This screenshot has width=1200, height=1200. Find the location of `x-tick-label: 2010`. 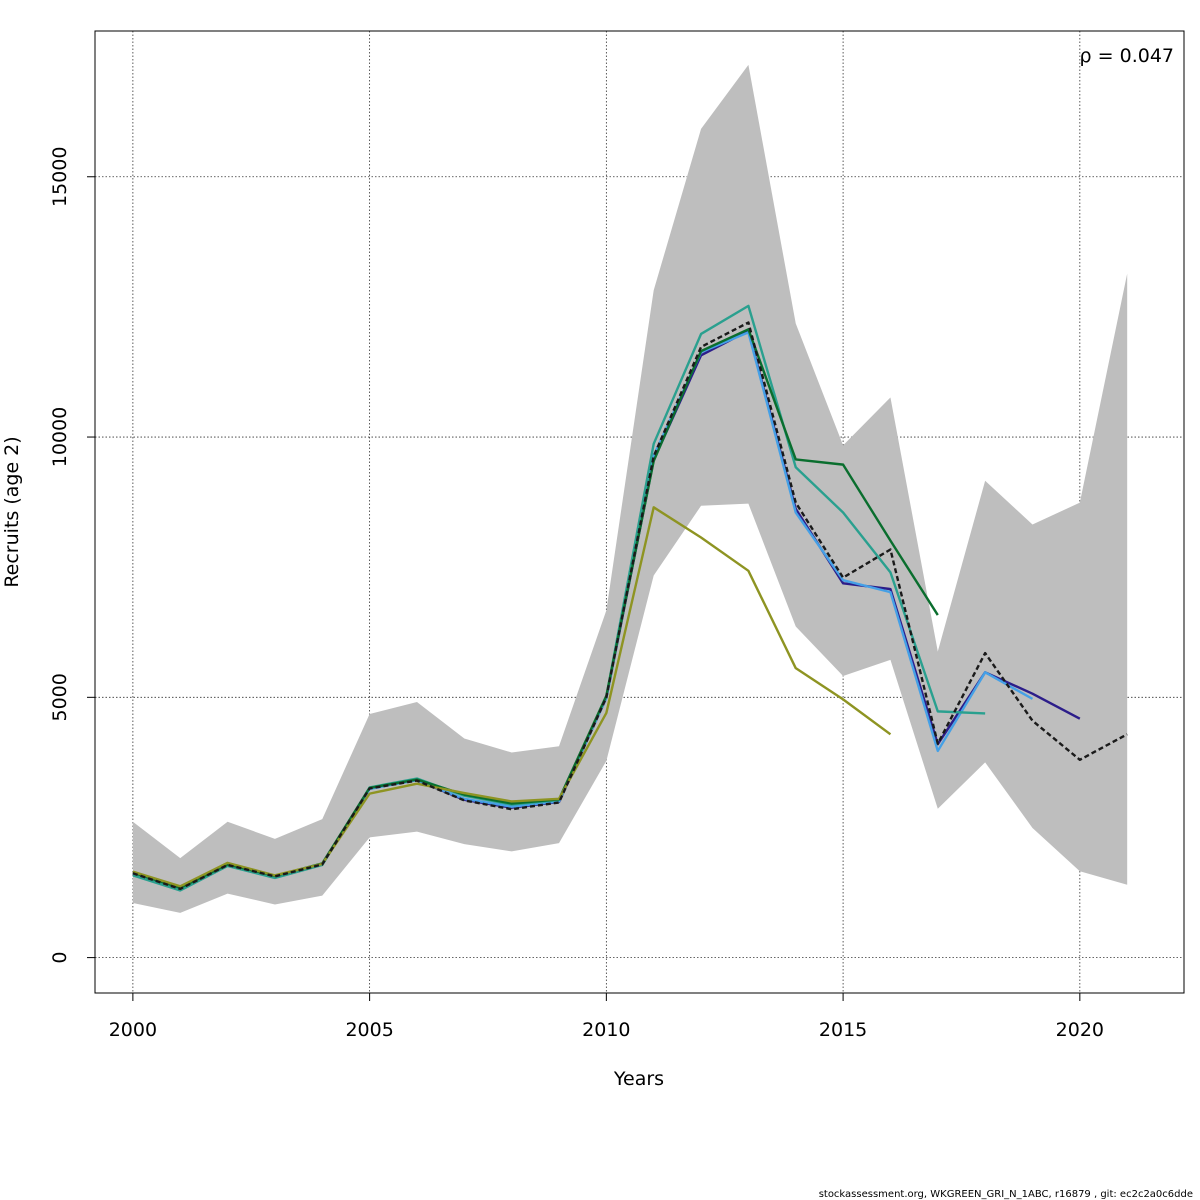

x-tick-label: 2010 is located at coordinates (606, 1030).